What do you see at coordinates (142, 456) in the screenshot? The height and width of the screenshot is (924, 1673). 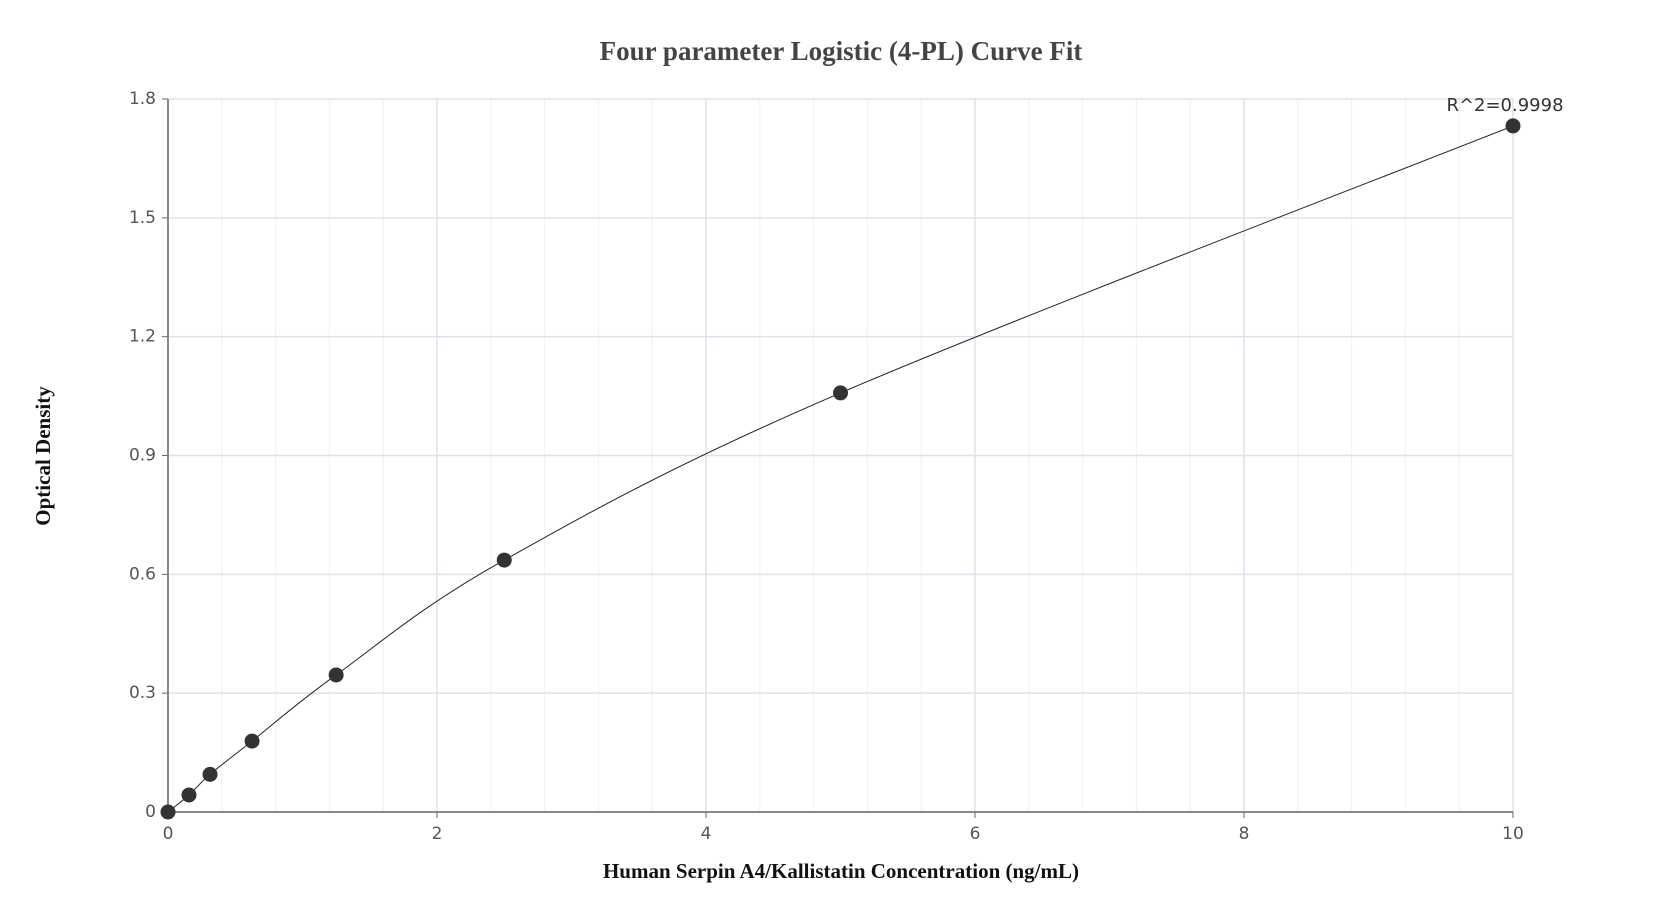 I see `y-tick-label: 0.9` at bounding box center [142, 456].